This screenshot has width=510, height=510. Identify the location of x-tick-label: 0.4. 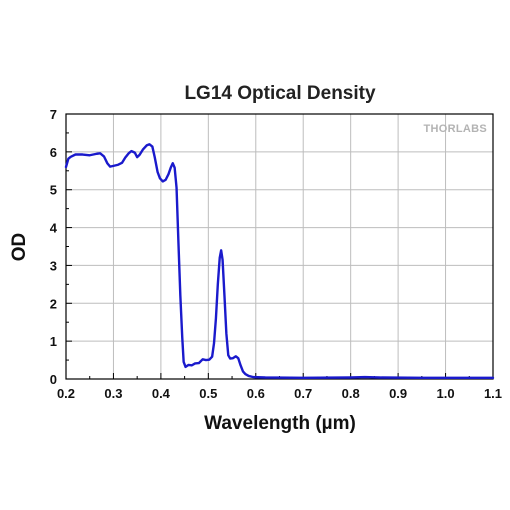
(161, 393).